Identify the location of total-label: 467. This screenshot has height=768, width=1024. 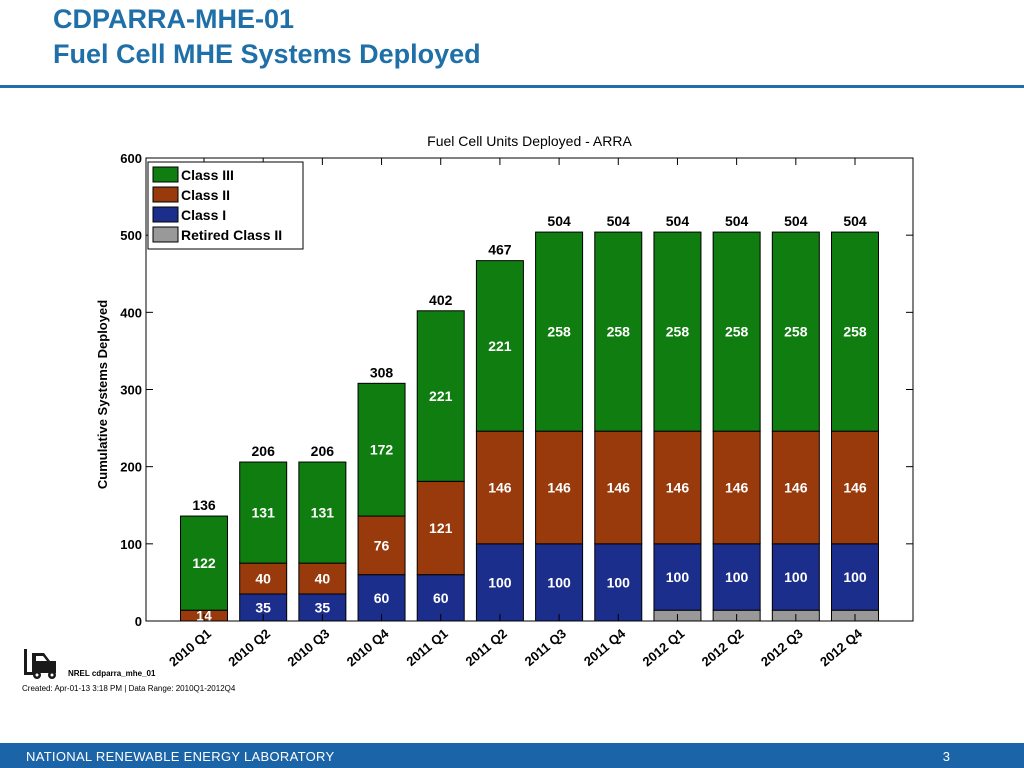
(500, 250).